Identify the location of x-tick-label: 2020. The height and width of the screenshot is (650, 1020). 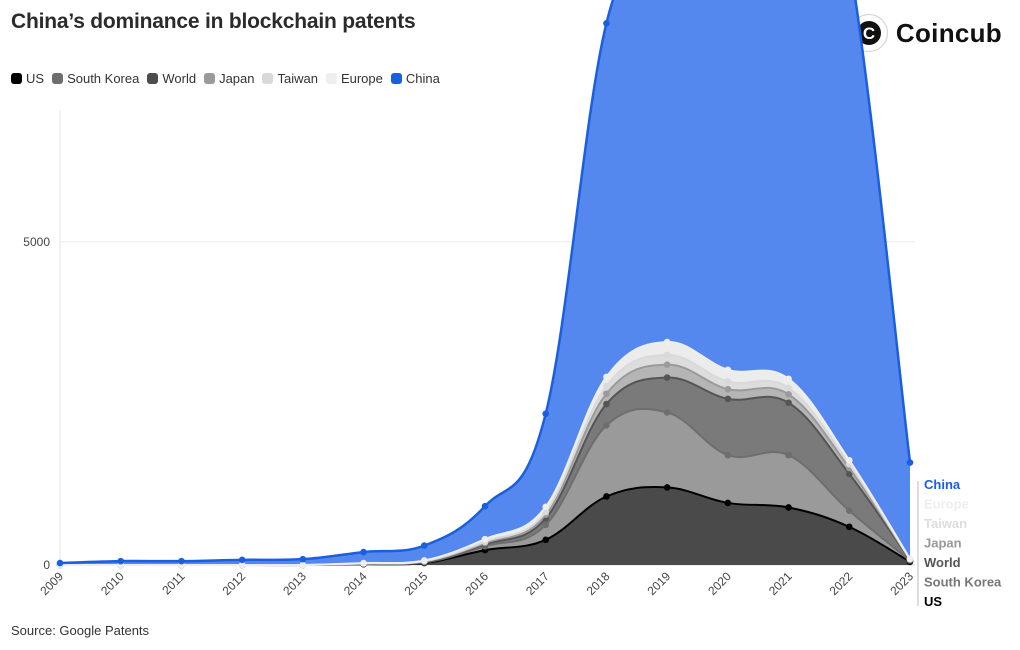
(719, 583).